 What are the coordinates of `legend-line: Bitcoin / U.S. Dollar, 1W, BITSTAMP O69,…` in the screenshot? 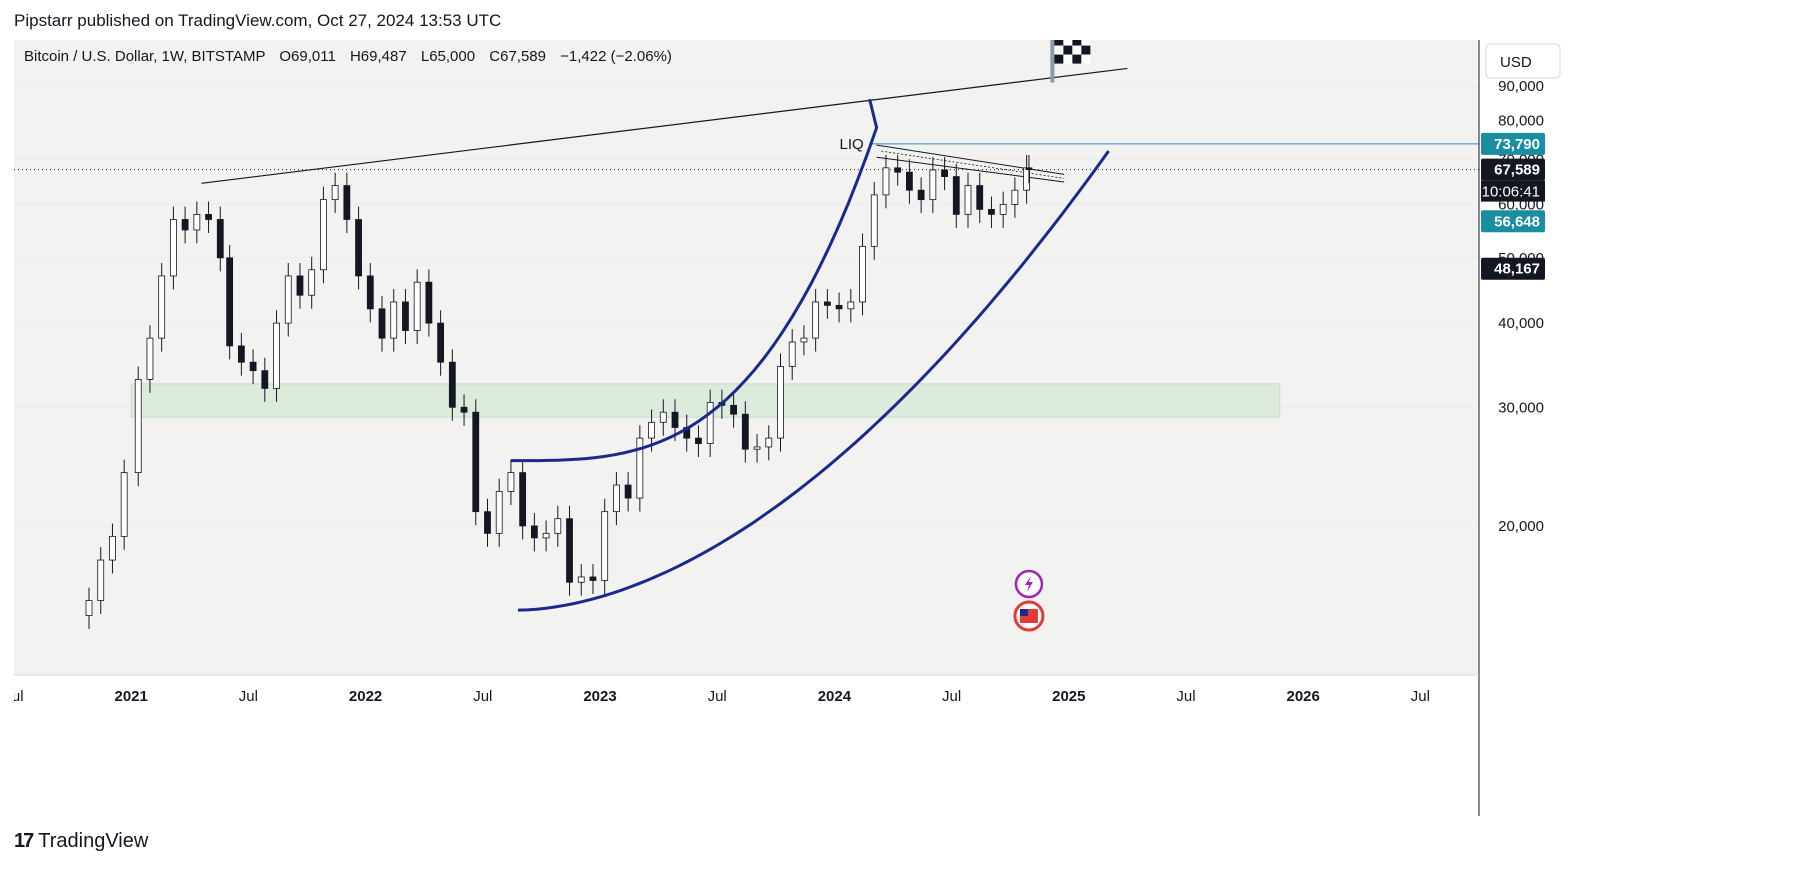 It's located at (348, 56).